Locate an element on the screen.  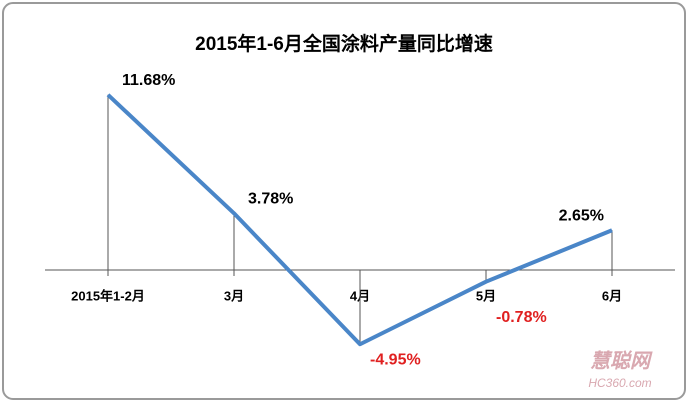
x-tick-label: 3月 is located at coordinates (234, 295).